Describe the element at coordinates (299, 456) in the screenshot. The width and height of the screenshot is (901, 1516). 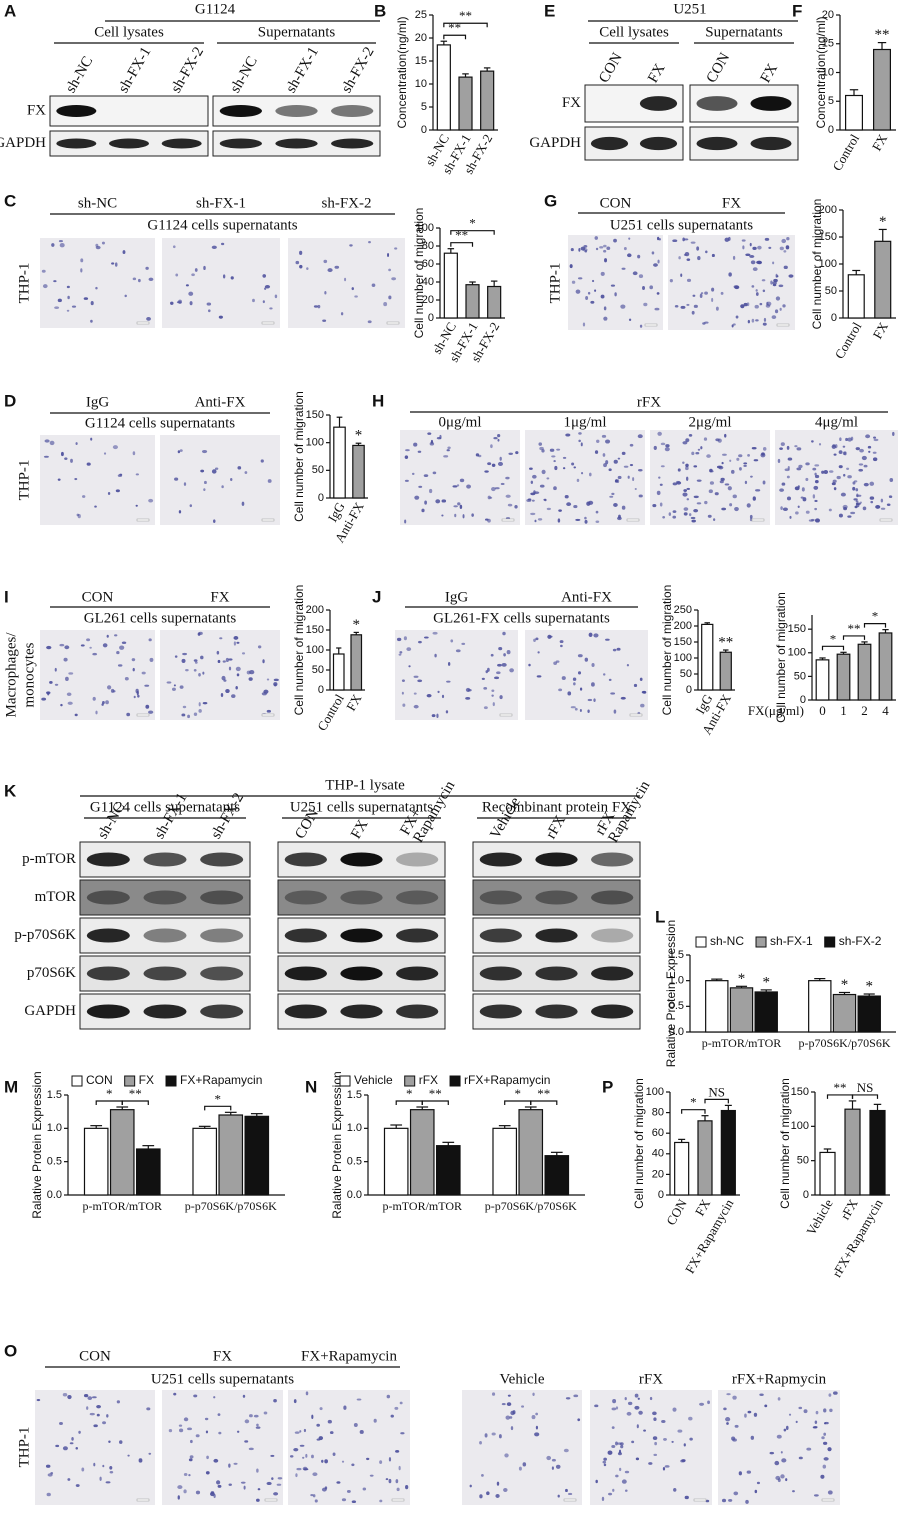
I see `y-axis-title: Cell number of migration` at that location.